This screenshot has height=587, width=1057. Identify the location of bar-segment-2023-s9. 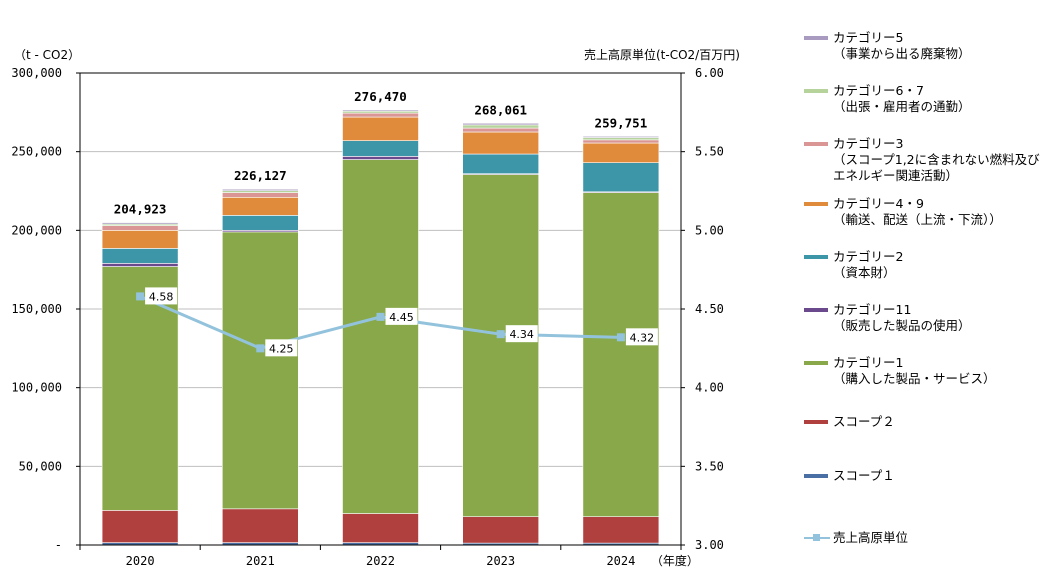
(501, 124).